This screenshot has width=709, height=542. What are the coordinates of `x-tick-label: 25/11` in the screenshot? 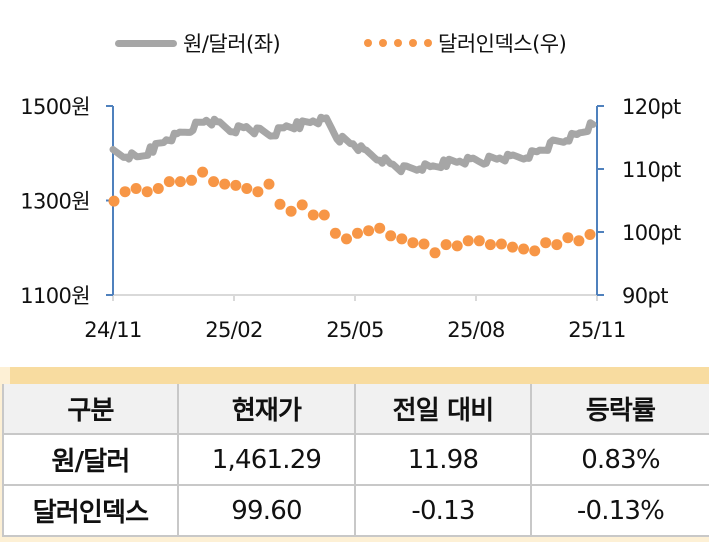 It's located at (597, 330).